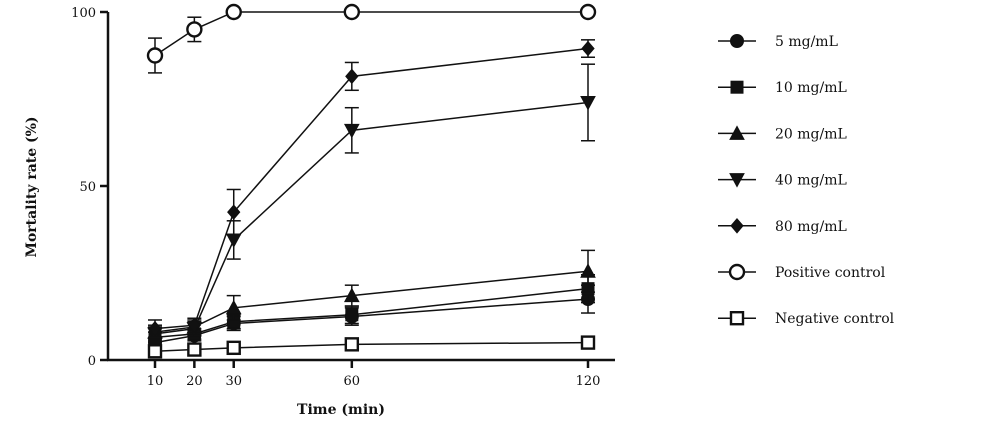 Image resolution: width=1000 pixels, height=421 pixels. I want to click on legend-item: 10 mg/mL, so click(782, 88).